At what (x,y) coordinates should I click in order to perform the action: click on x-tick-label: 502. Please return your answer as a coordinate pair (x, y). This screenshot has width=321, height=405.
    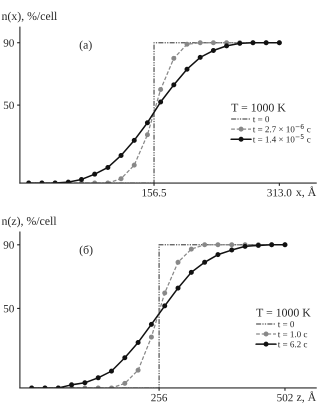
    Looking at the image, I should click on (285, 398).